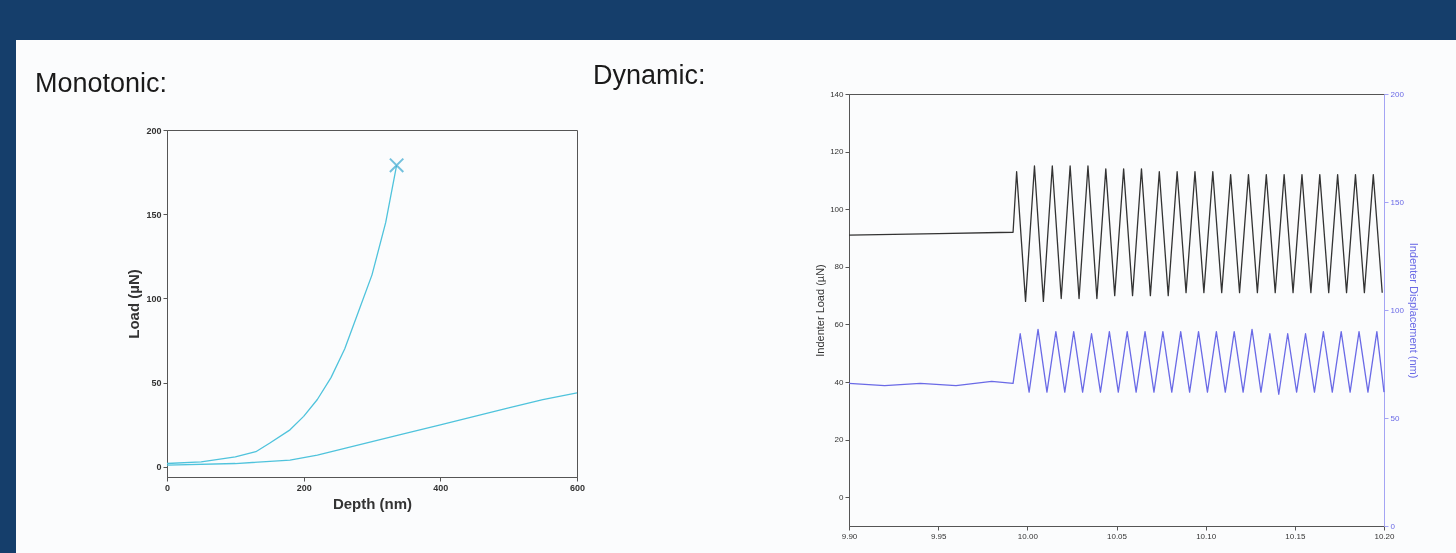  Describe the element at coordinates (1385, 536) in the screenshot. I see `x-tick-label: 10.20` at that location.